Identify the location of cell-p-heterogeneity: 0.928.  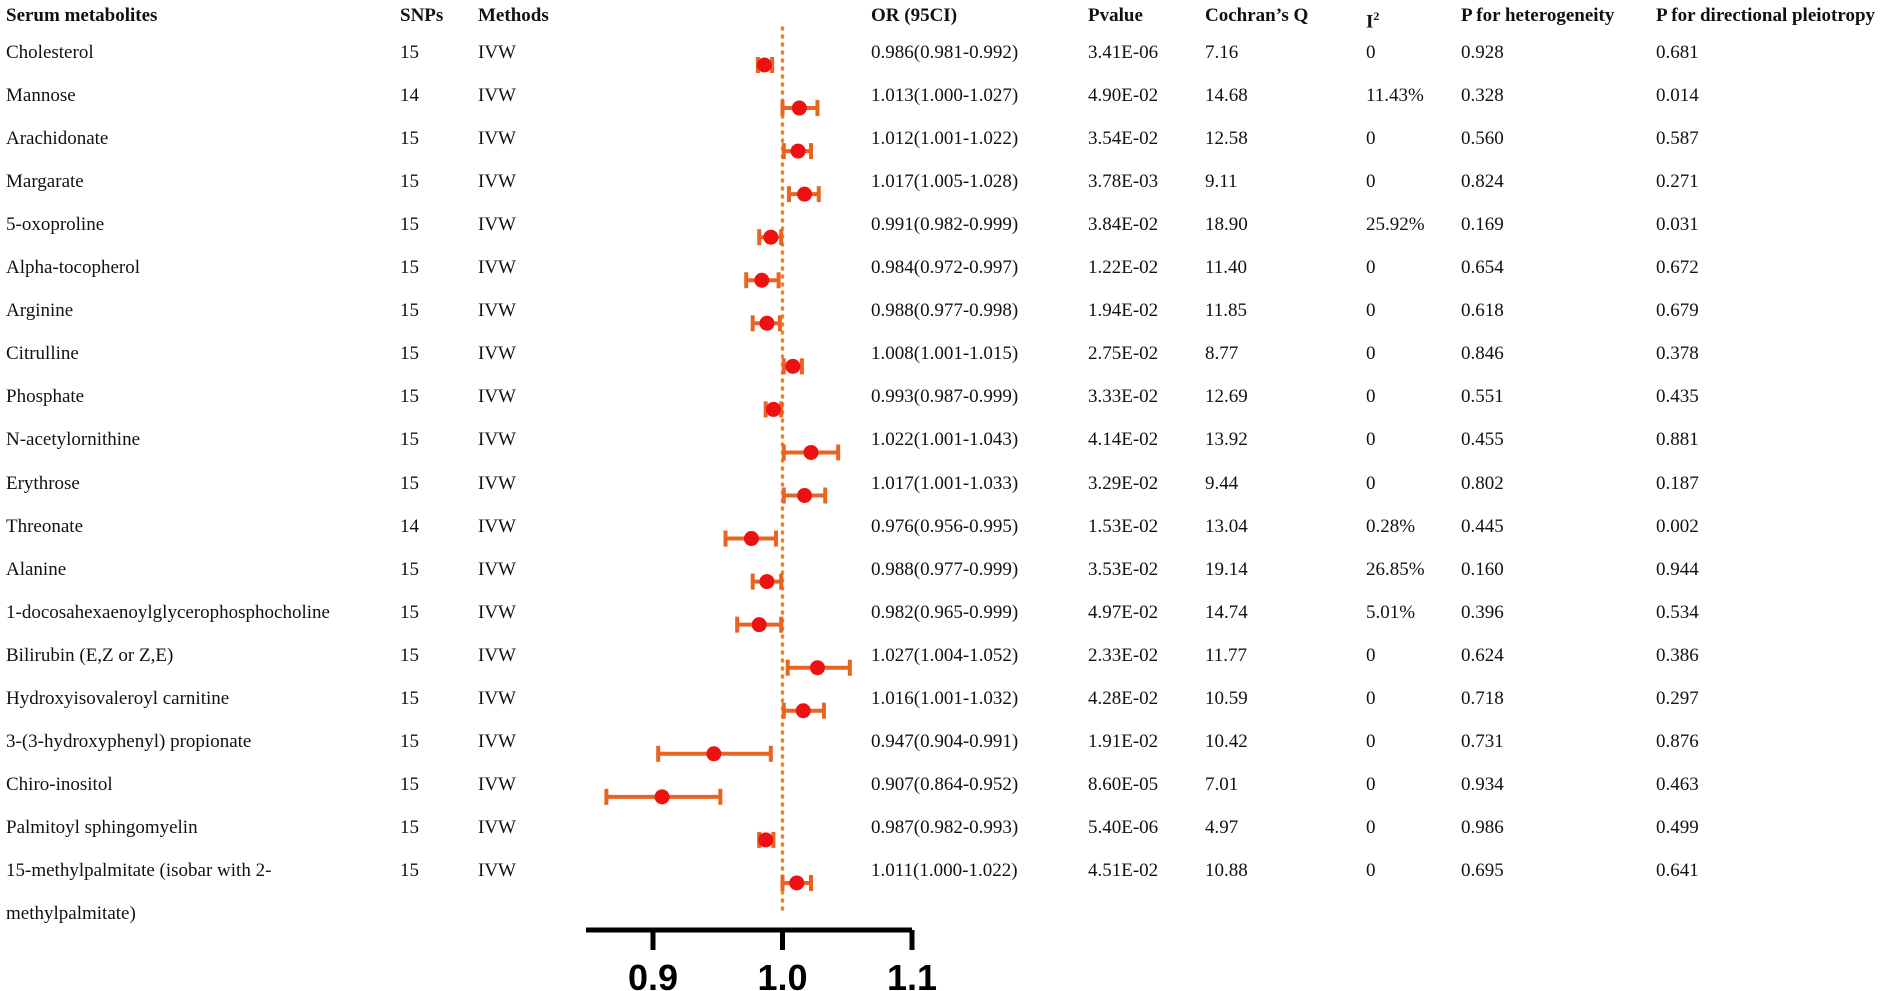
(1482, 52).